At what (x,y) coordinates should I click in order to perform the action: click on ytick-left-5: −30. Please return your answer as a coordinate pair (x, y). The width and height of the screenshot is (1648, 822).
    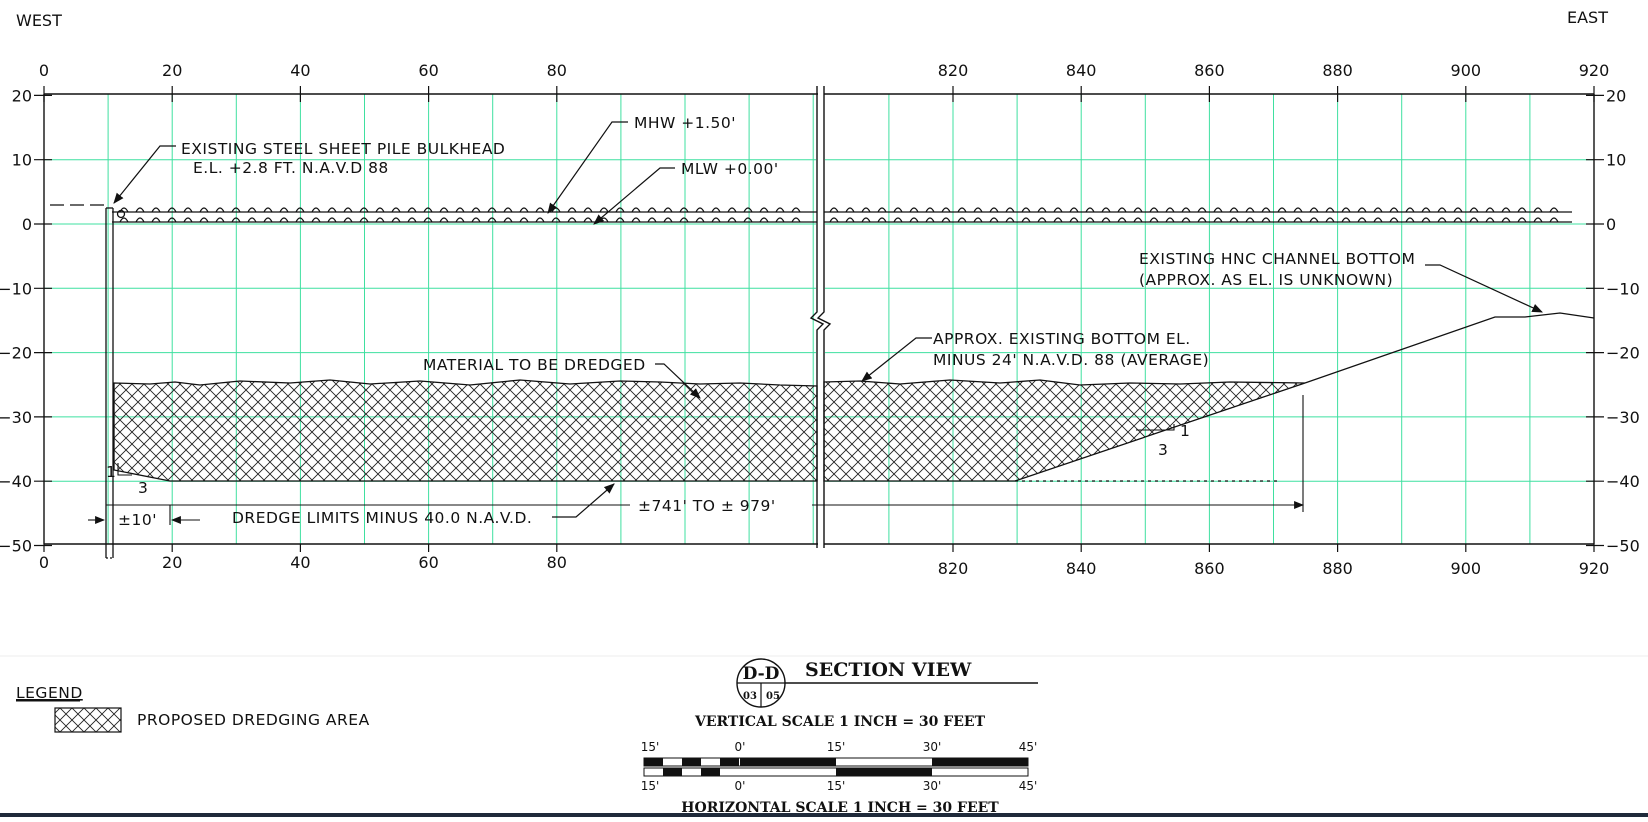
    Looking at the image, I should click on (16, 417).